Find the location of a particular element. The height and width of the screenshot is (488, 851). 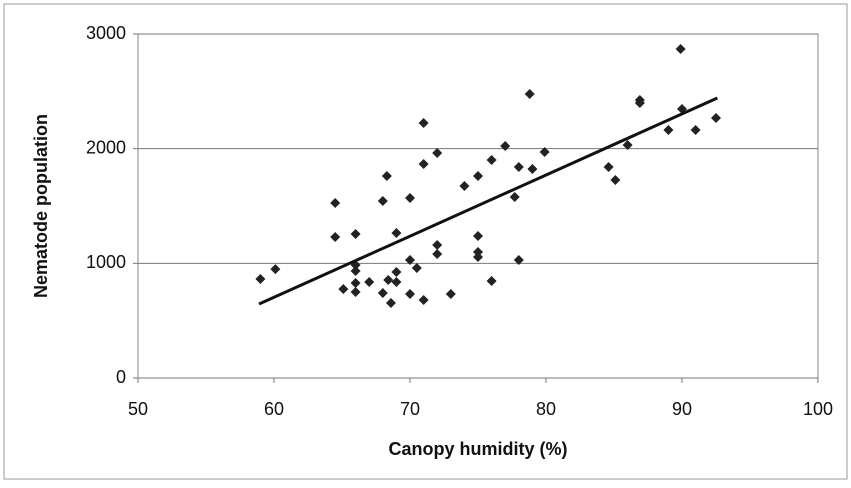

y-tick-label: 3000 is located at coordinates (106, 33).